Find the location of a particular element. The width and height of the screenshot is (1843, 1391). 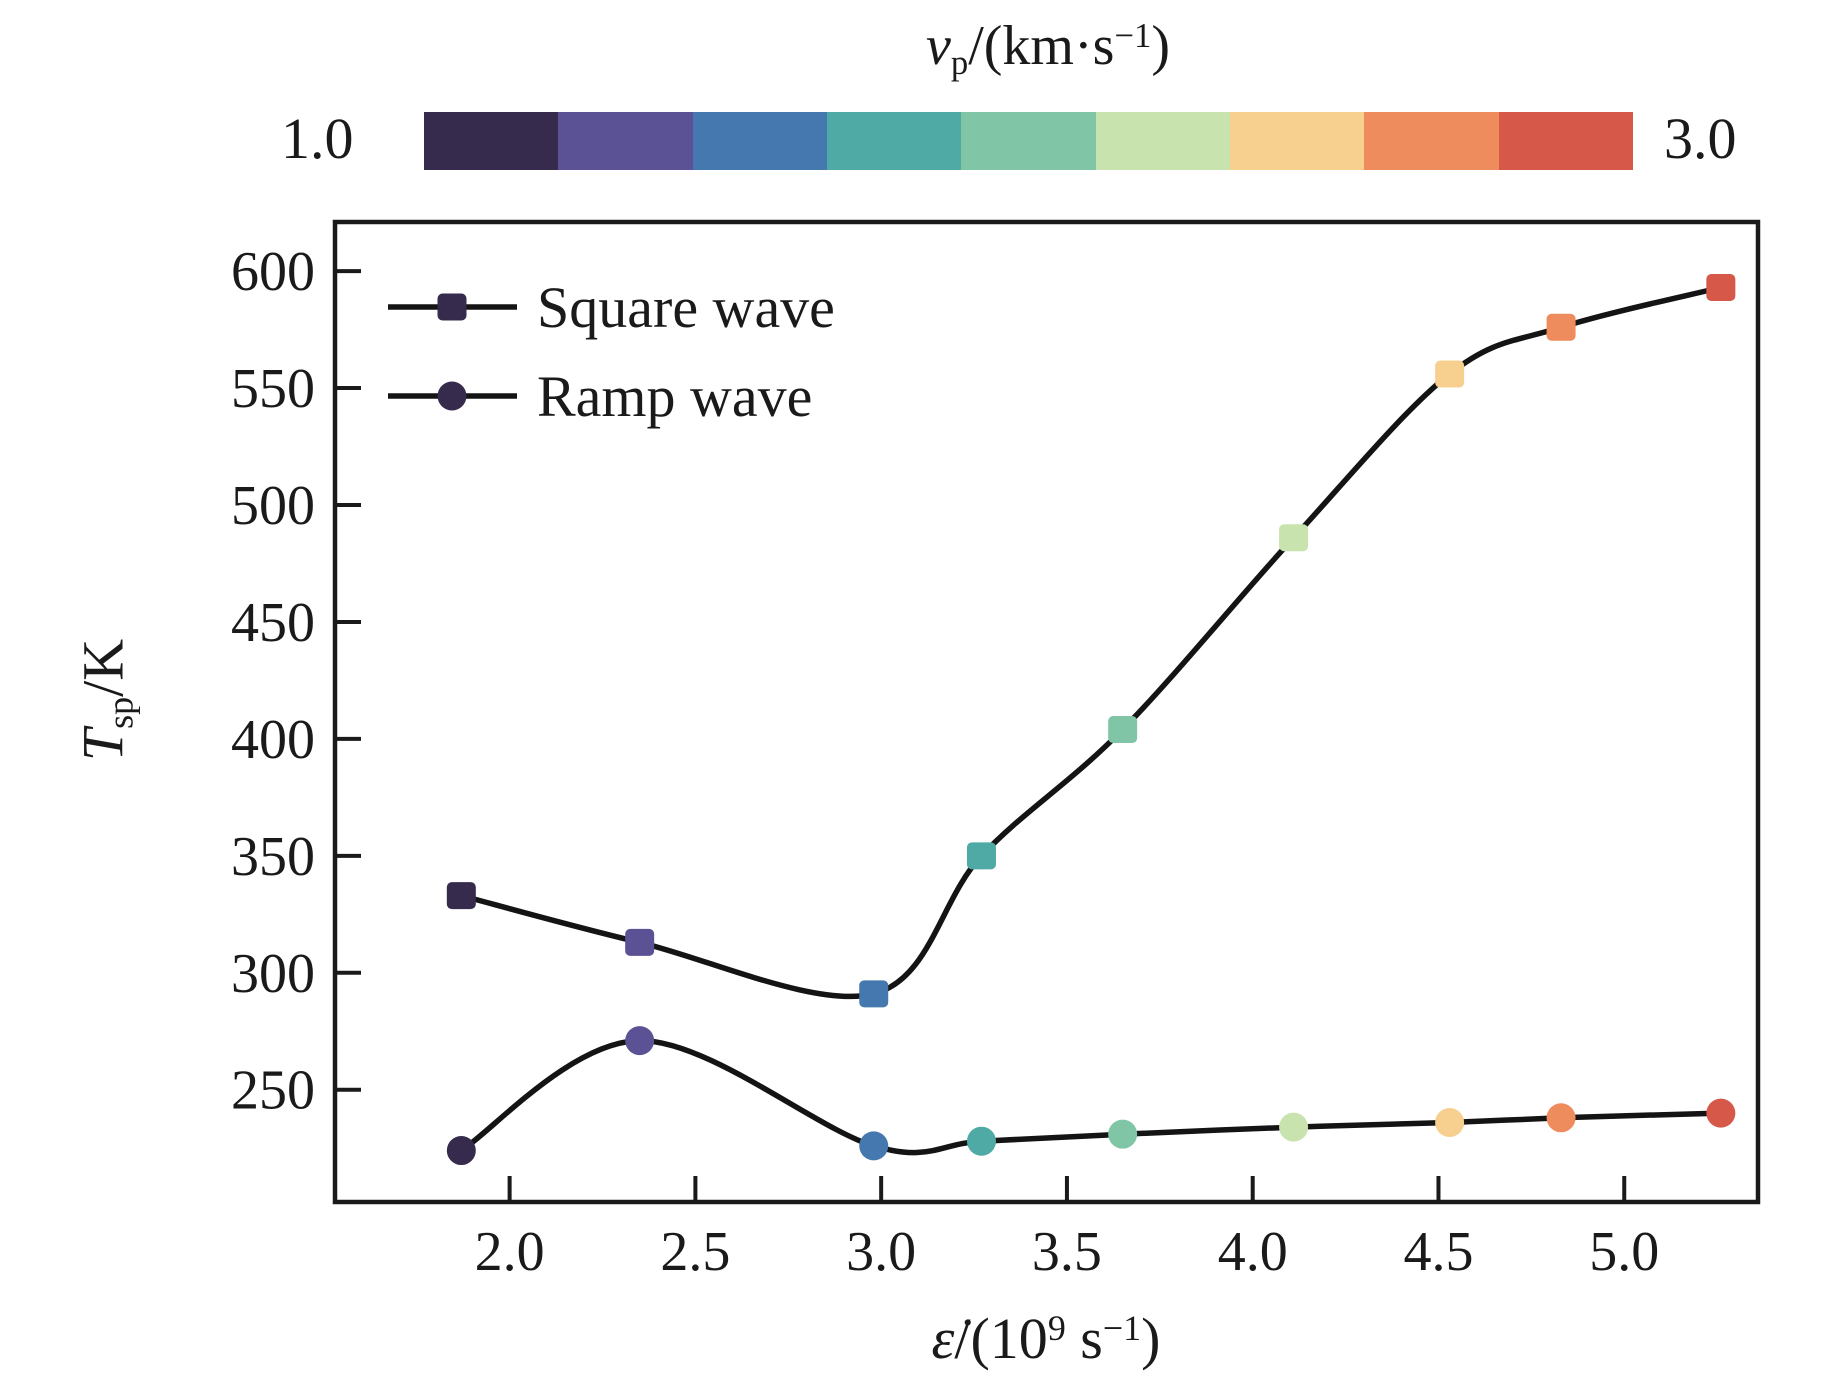

x-tick-label: 4.0 is located at coordinates (1253, 1252).